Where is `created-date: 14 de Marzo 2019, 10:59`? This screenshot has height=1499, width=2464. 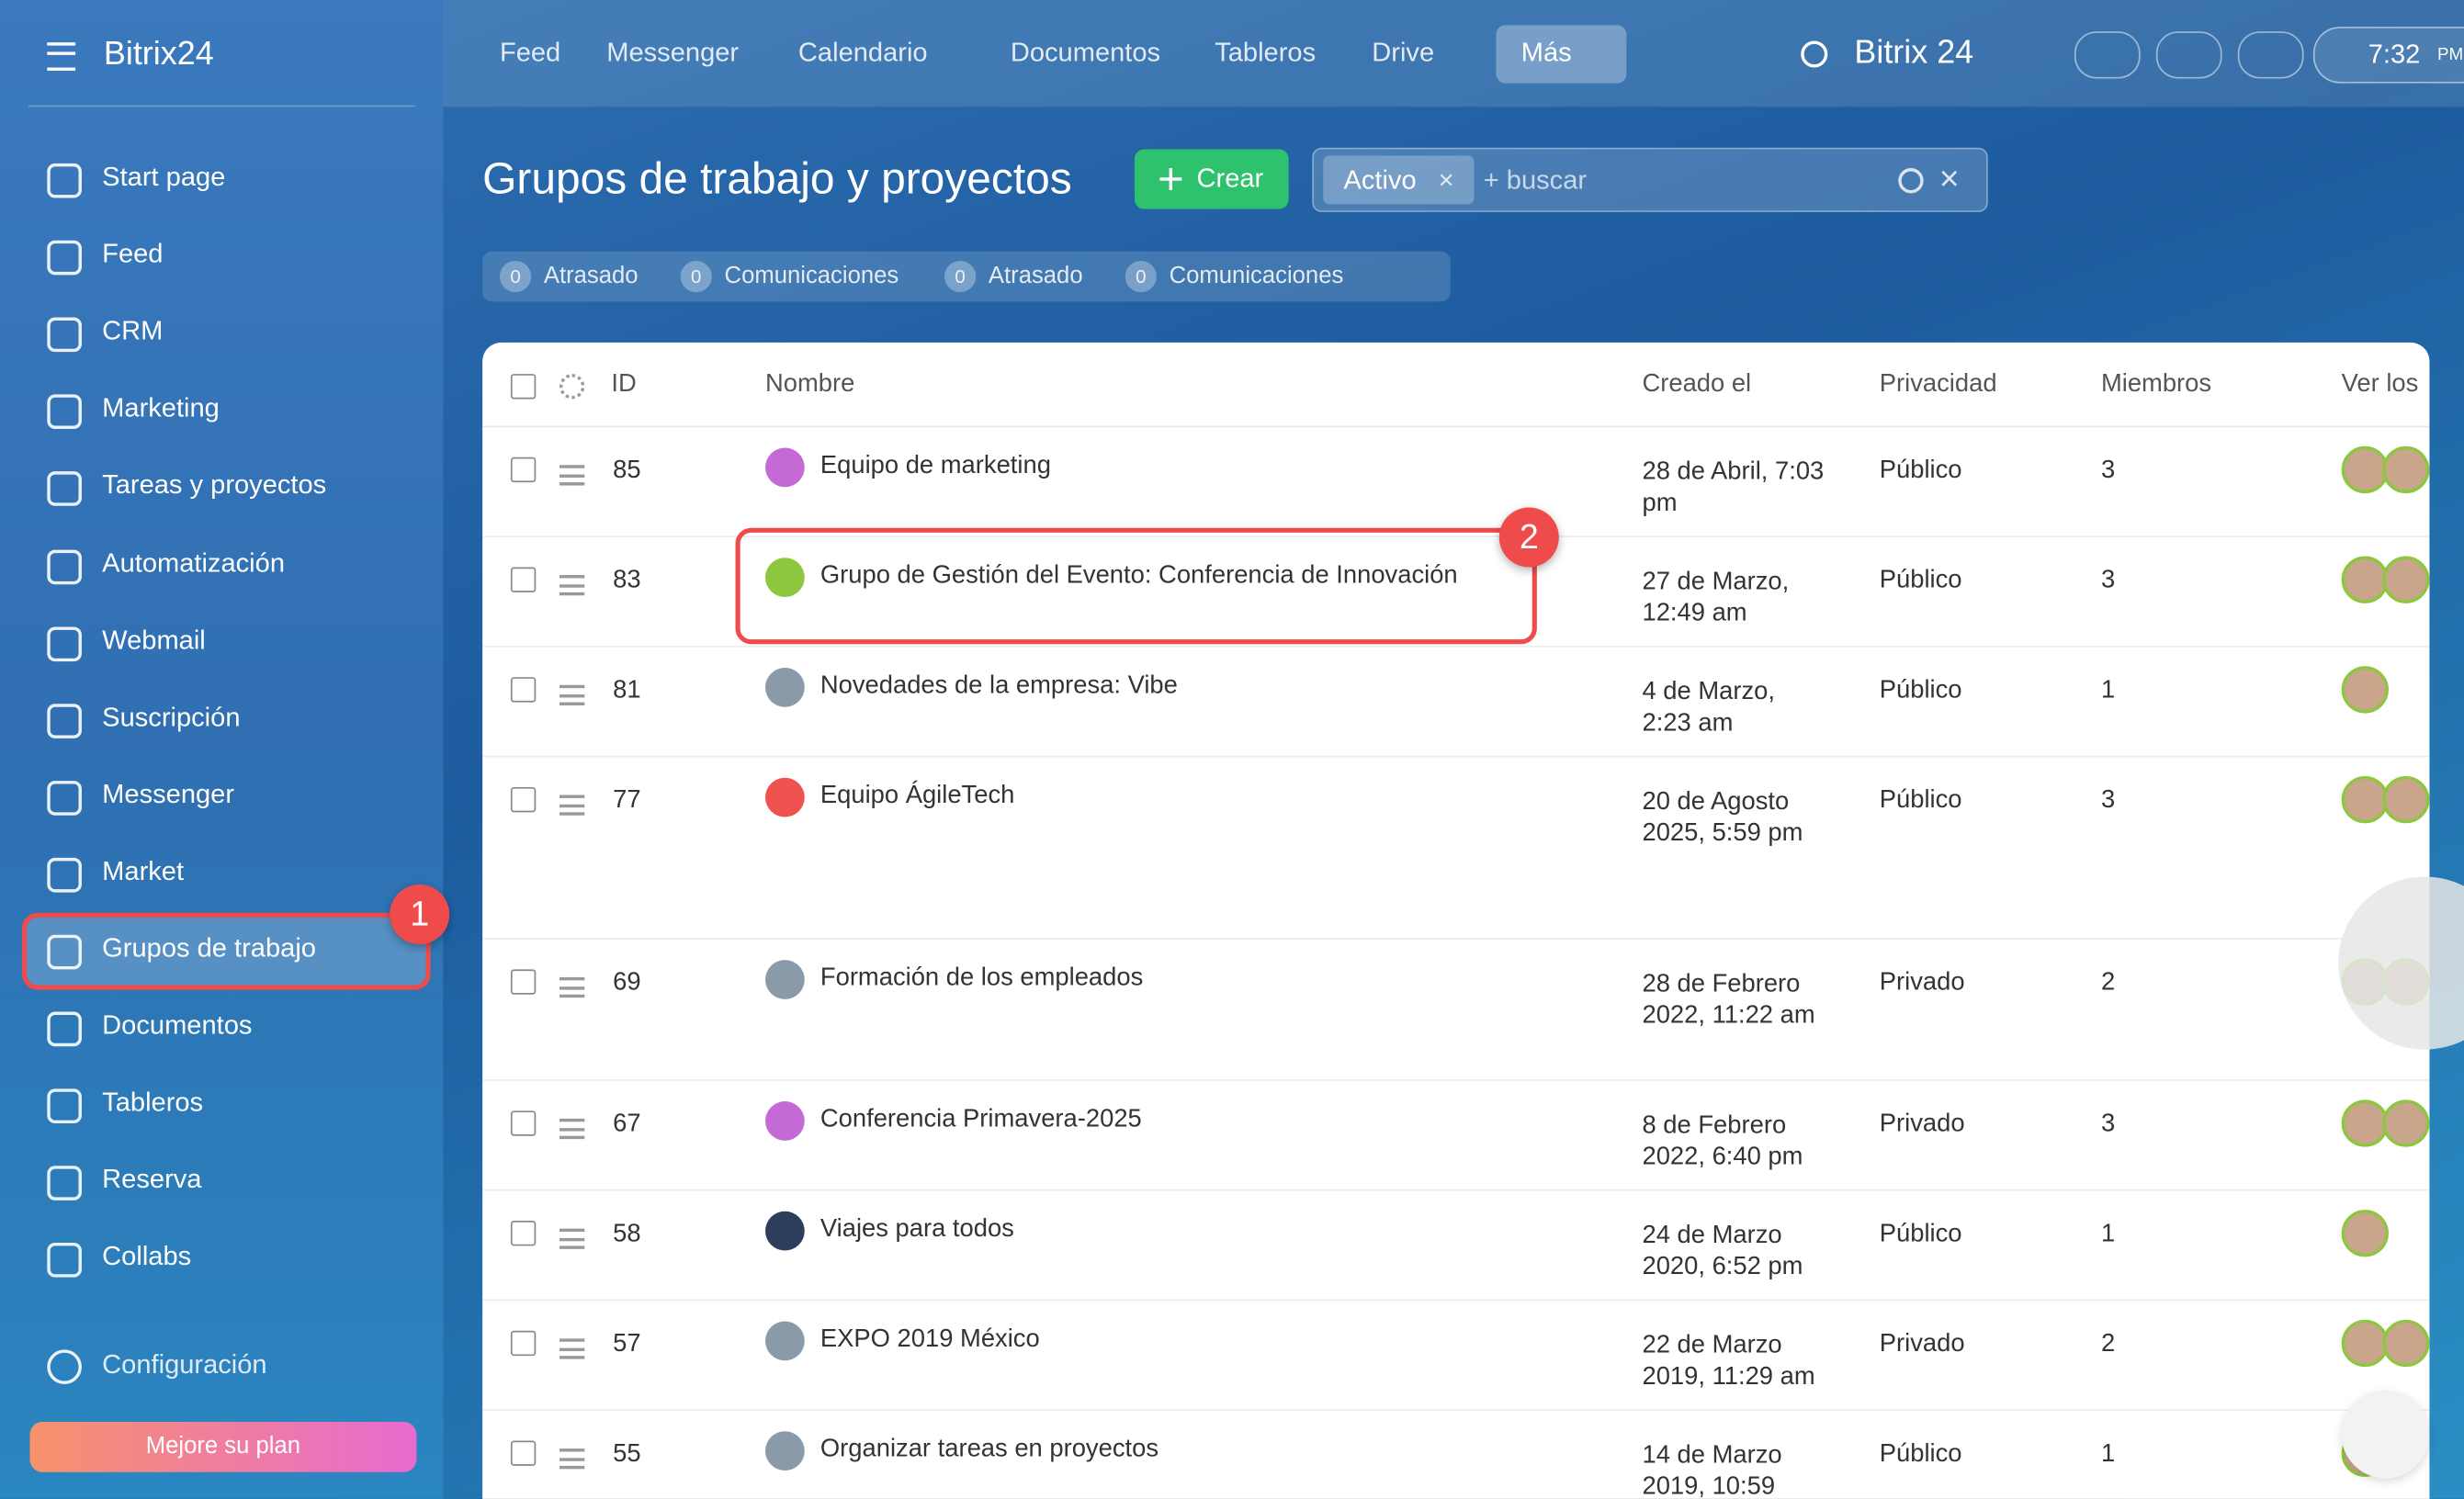 created-date: 14 de Marzo 2019, 10:59 is located at coordinates (1712, 1470).